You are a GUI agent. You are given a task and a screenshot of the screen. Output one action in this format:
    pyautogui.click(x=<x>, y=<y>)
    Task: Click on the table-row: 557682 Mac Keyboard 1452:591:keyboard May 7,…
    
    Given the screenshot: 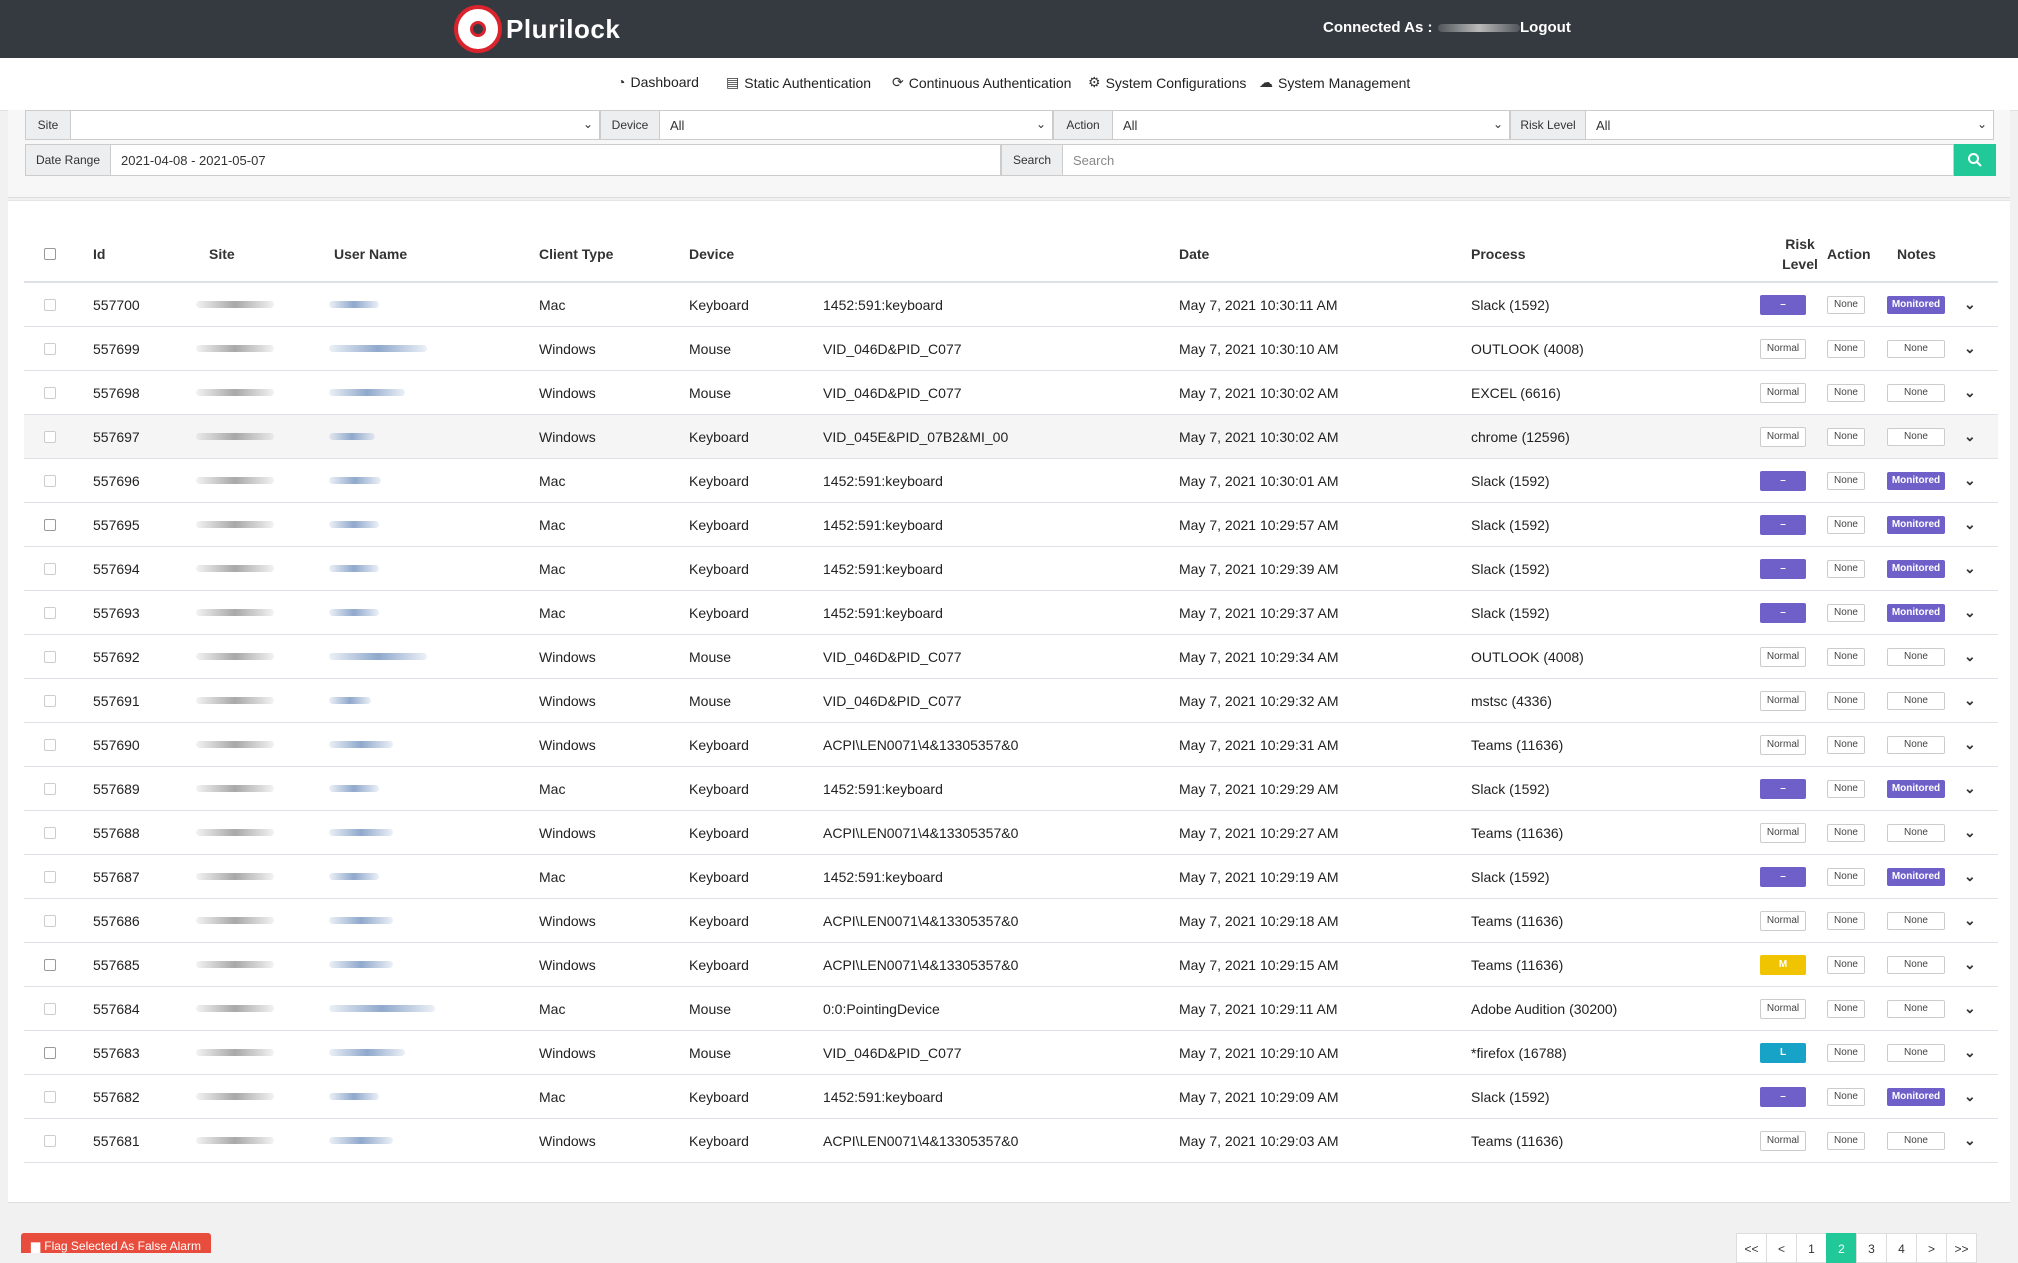 What is the action you would take?
    pyautogui.click(x=1011, y=1097)
    